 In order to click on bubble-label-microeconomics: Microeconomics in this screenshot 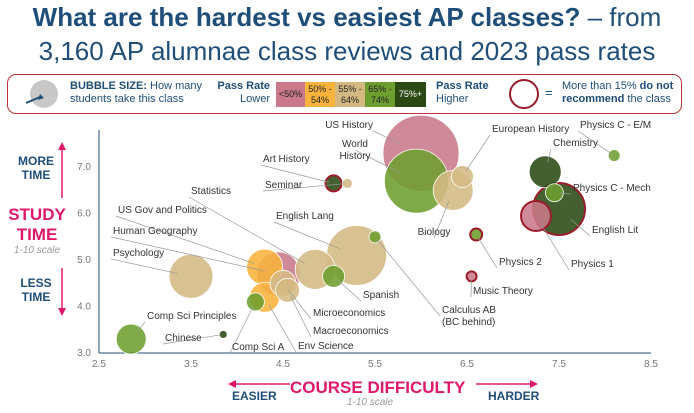, I will do `click(349, 313)`.